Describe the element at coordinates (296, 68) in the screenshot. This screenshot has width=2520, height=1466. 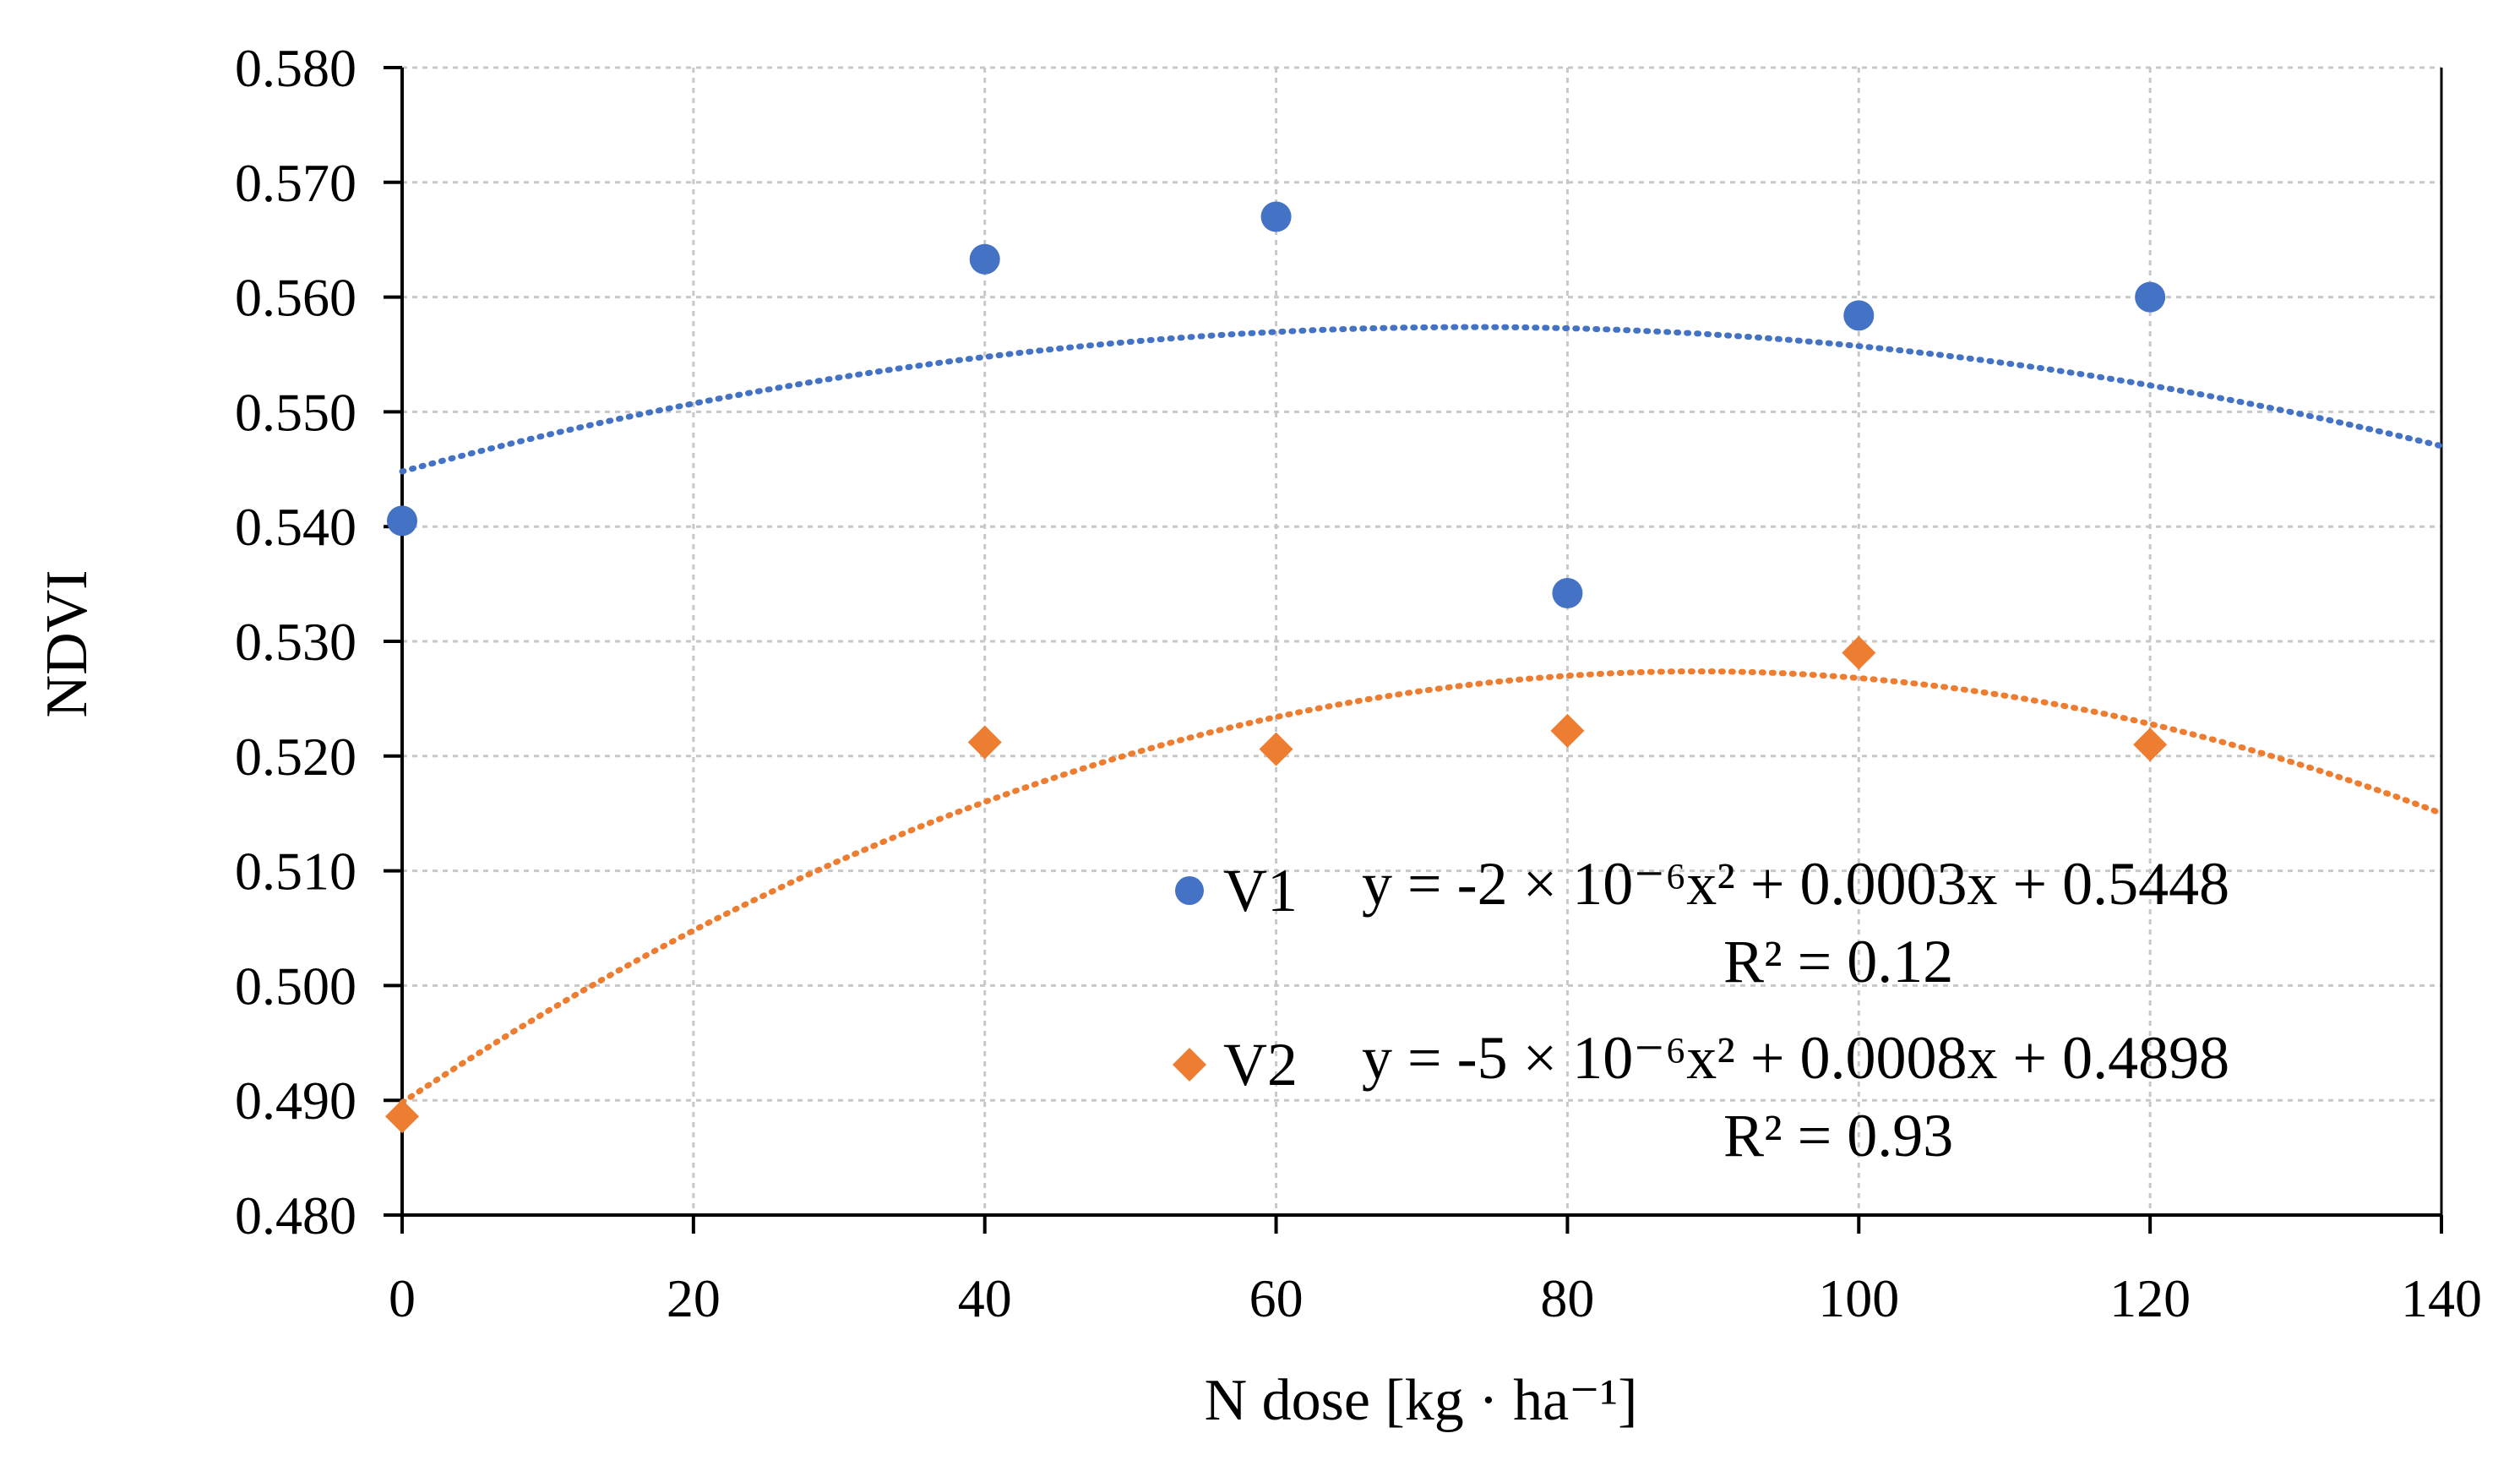
I see `y-tick-label: 0.580` at that location.